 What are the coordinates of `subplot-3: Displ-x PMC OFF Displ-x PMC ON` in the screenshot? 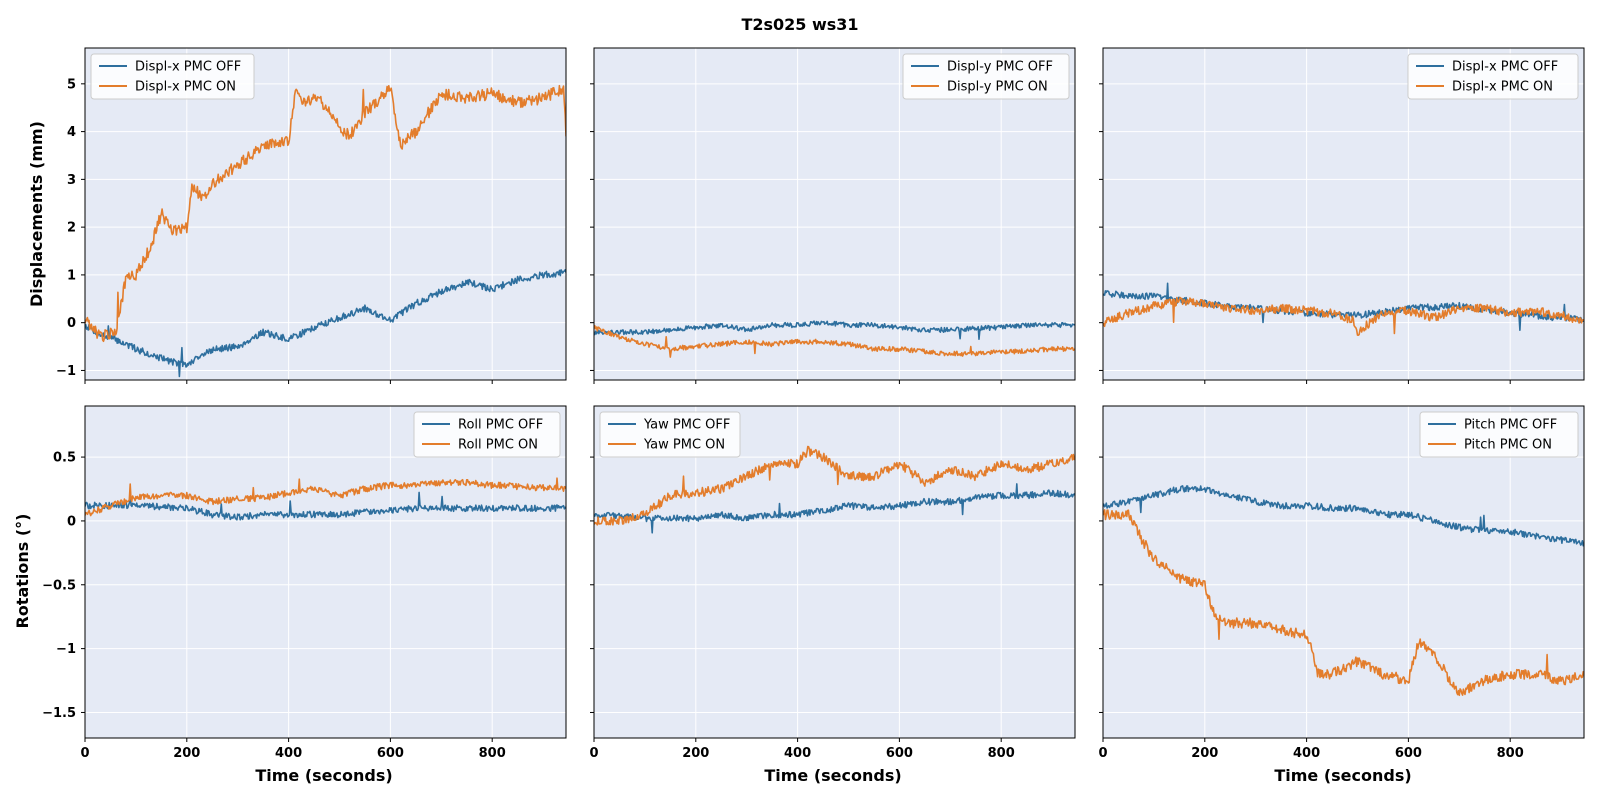 It's located at (1342, 215).